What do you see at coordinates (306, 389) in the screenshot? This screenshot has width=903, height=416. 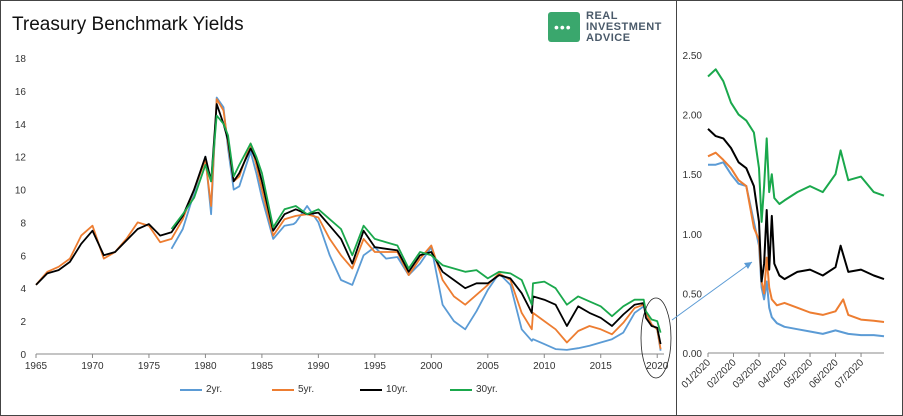 I see `legend-label-5yr: 5yr.` at bounding box center [306, 389].